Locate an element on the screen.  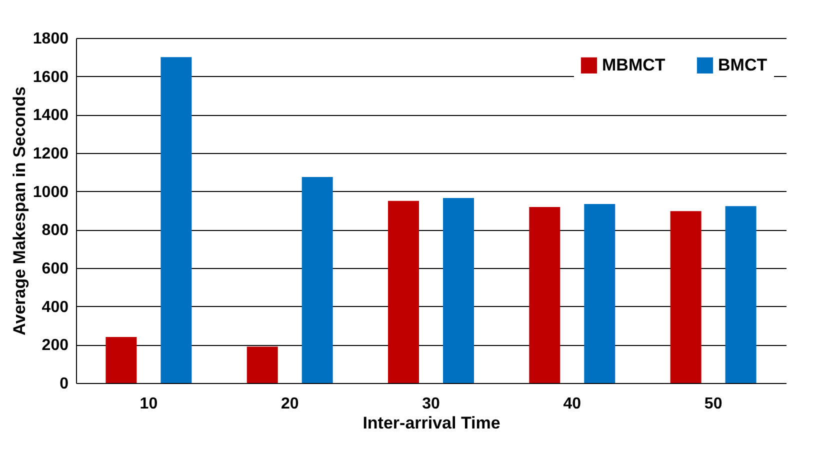
y-tick-label: 1200 is located at coordinates (50, 154).